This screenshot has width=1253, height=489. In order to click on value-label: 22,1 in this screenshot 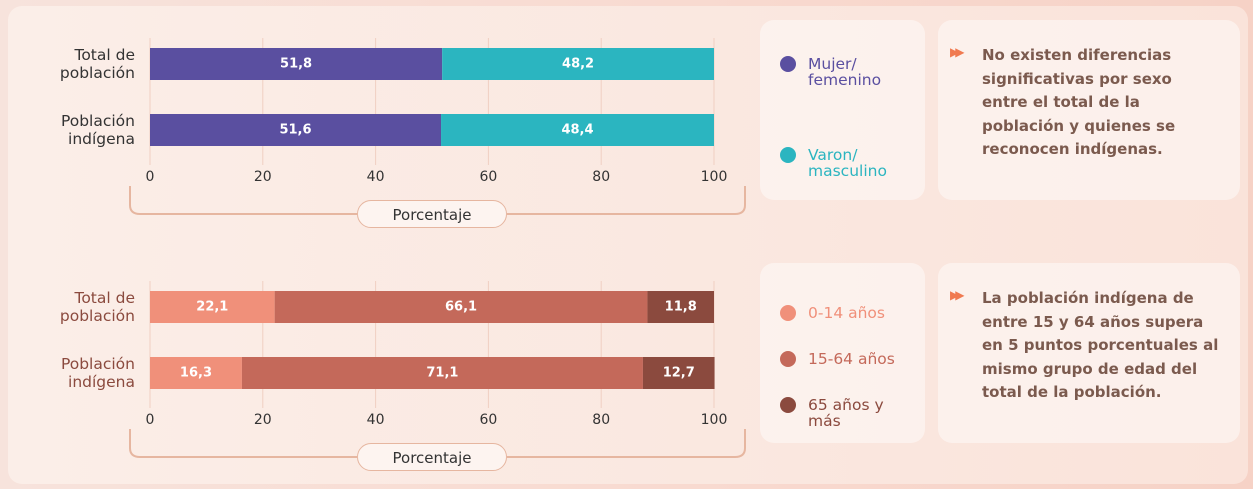, I will do `click(212, 307)`.